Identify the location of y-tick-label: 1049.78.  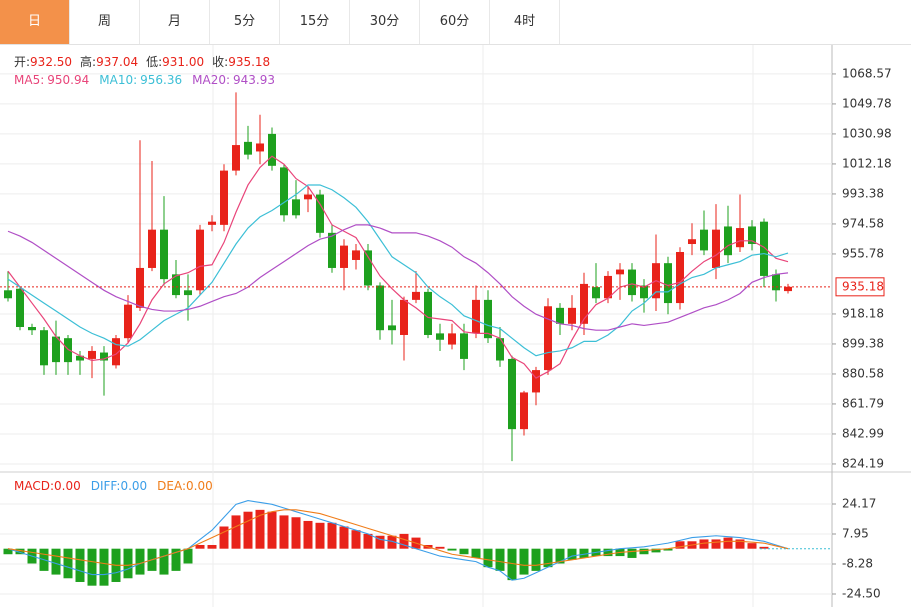
(867, 103).